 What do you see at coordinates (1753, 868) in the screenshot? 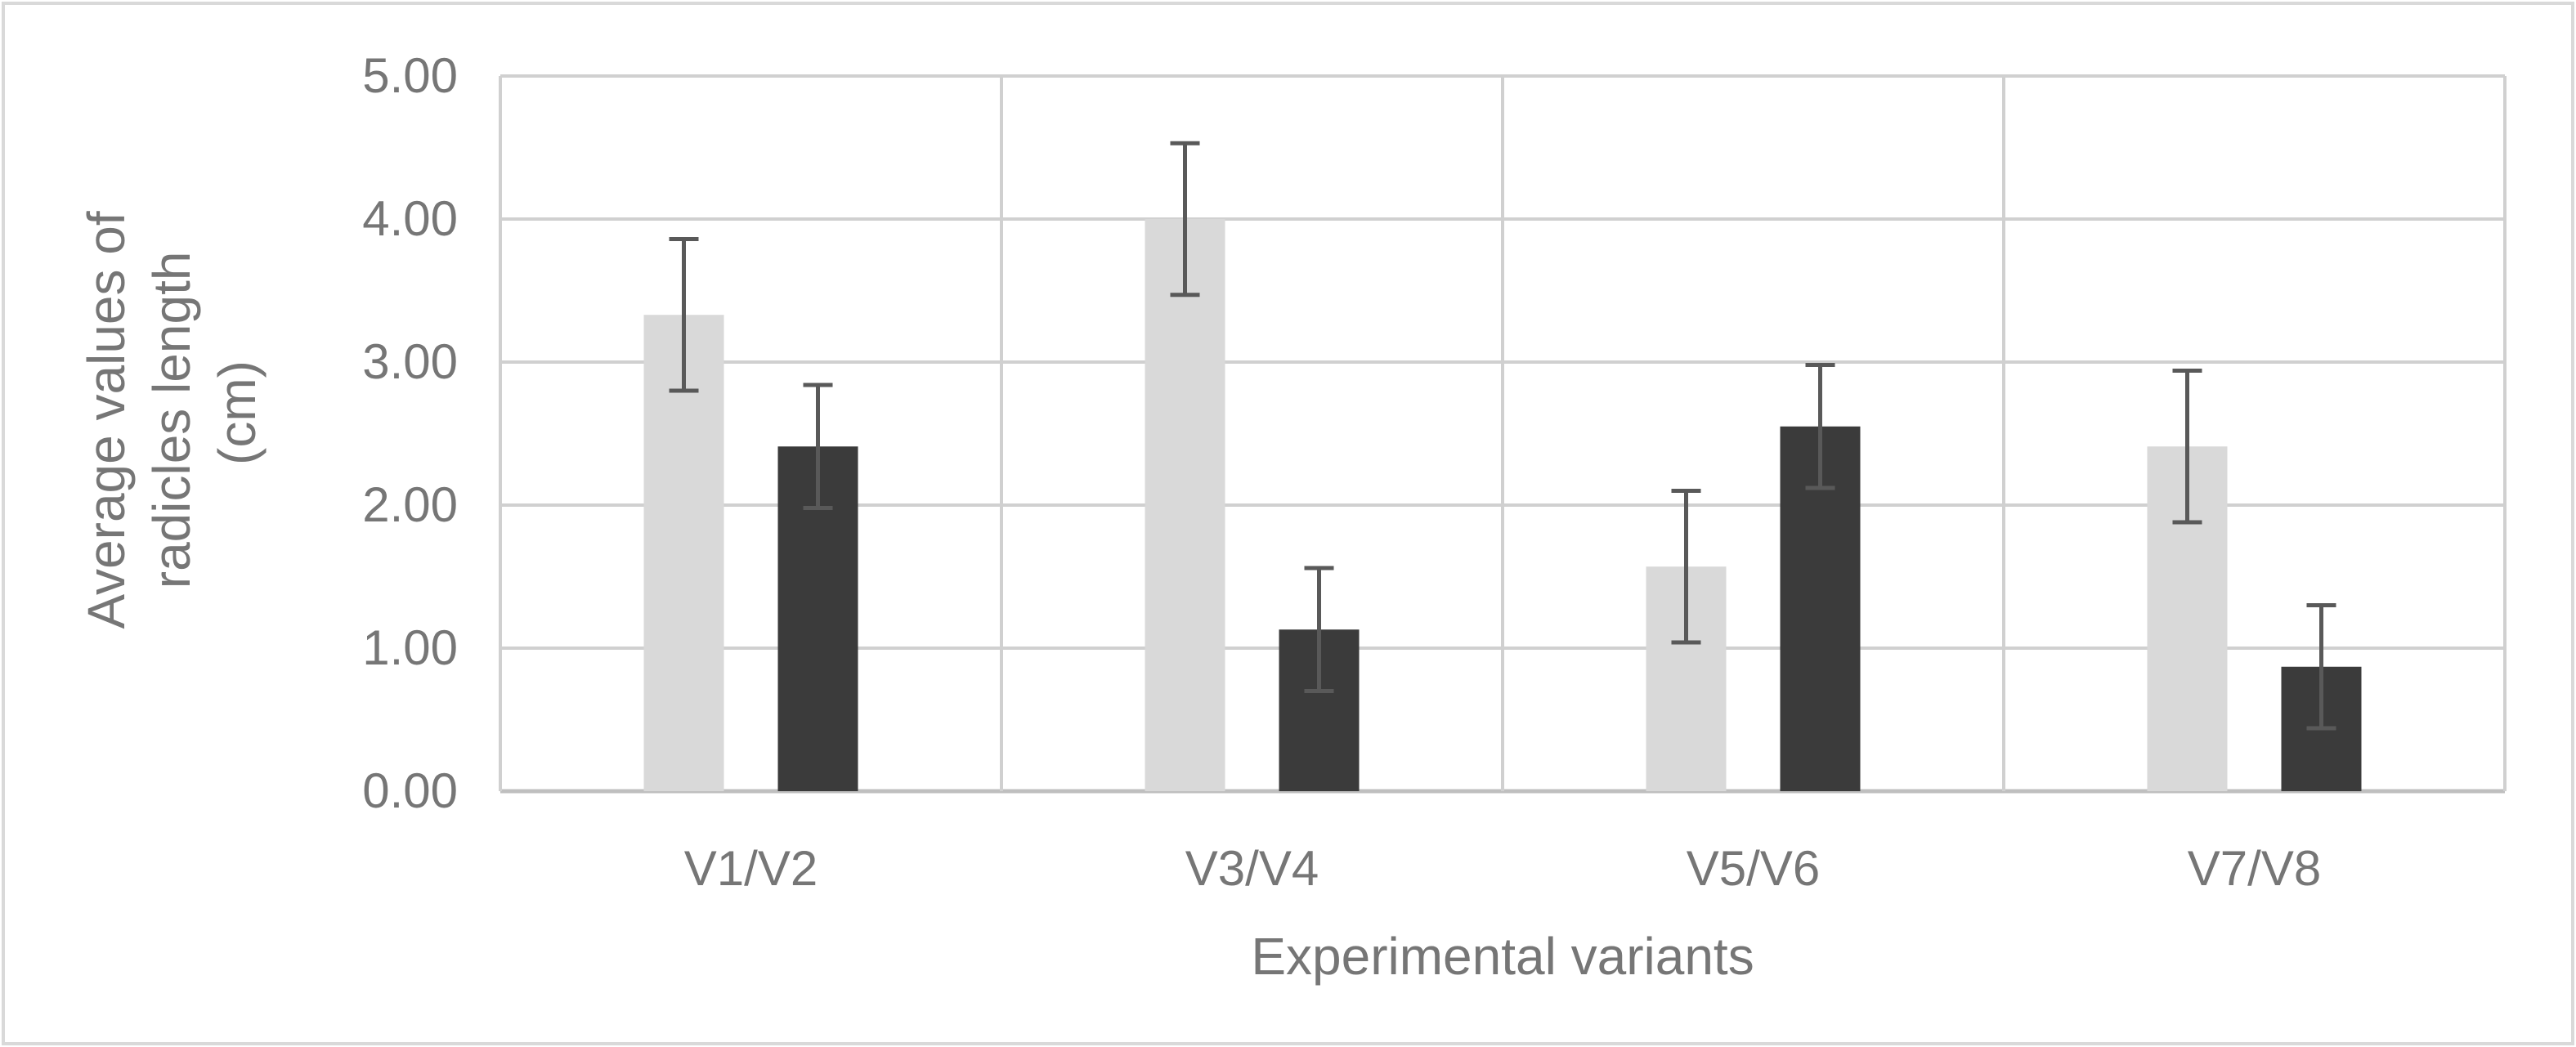
I see `x-tick-label: V5/V6` at bounding box center [1753, 868].